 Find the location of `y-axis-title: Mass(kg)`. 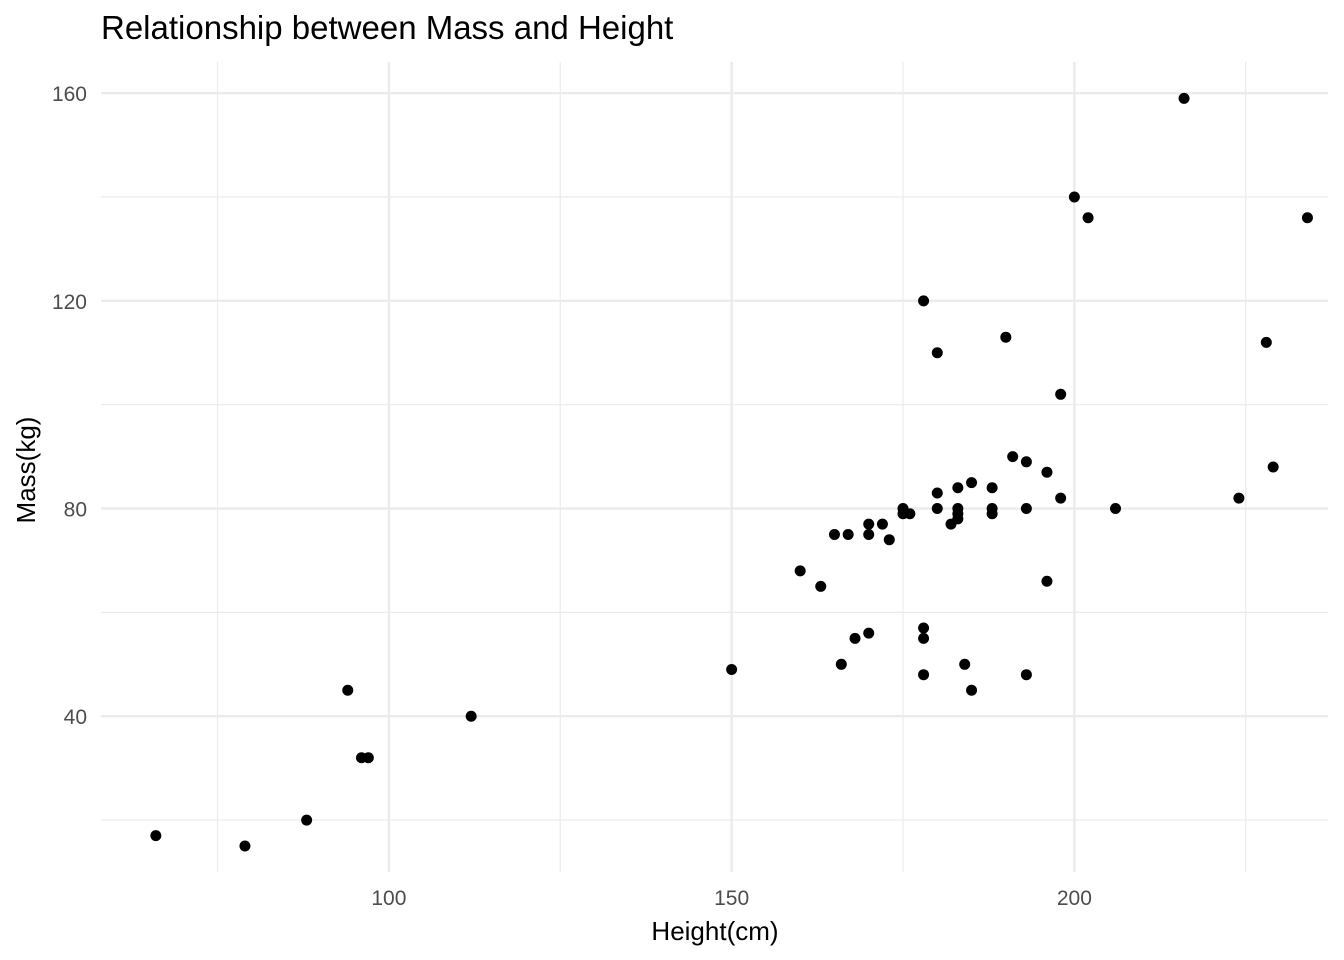

y-axis-title: Mass(kg) is located at coordinates (26, 470).